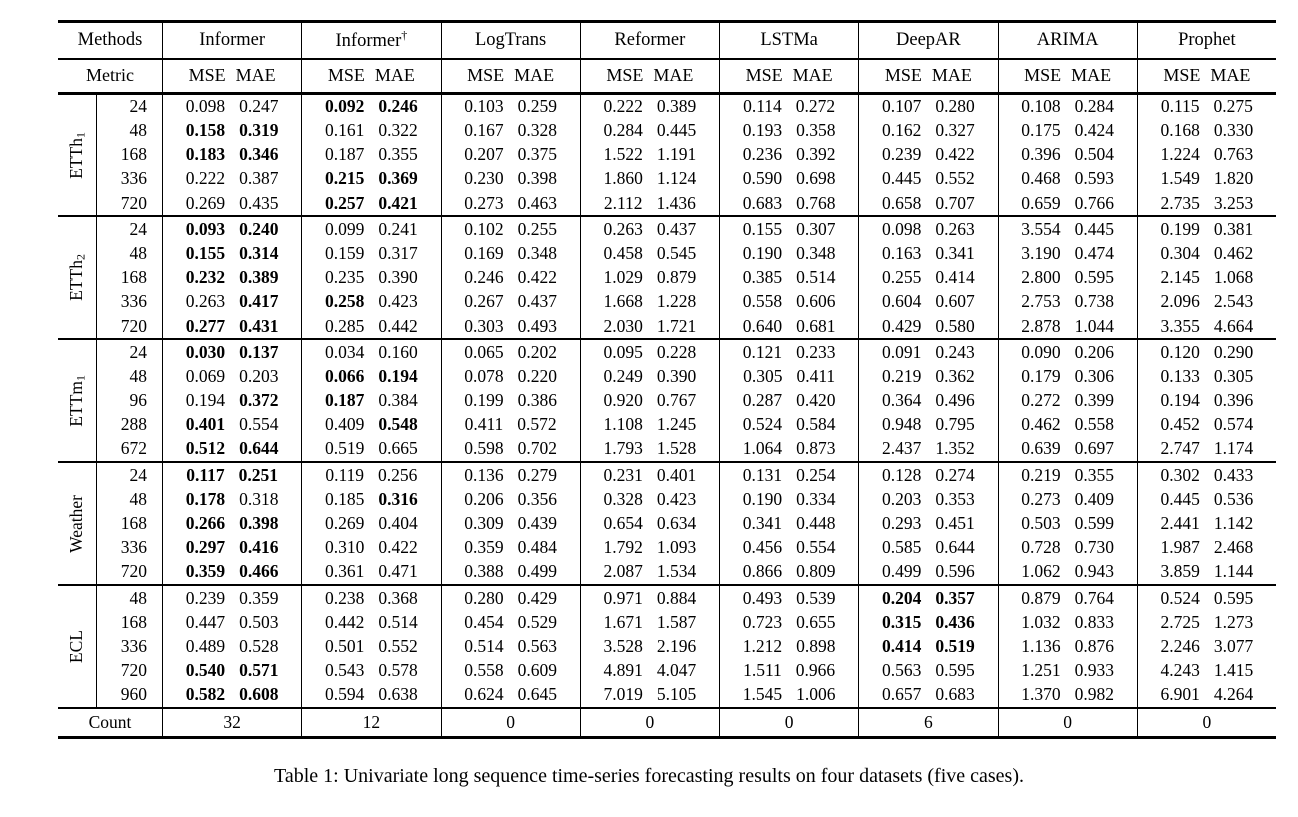 The height and width of the screenshot is (817, 1298). Describe the element at coordinates (649, 253) in the screenshot. I see `metric-pair-cell: 0.458 0.545` at that location.